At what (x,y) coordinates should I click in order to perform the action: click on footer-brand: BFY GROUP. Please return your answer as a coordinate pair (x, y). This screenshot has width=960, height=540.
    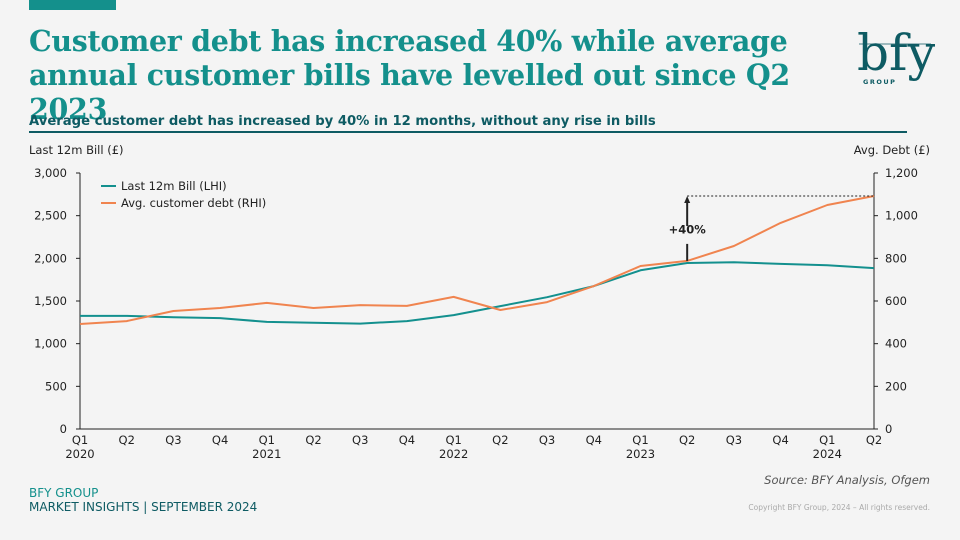
    Looking at the image, I should click on (64, 493).